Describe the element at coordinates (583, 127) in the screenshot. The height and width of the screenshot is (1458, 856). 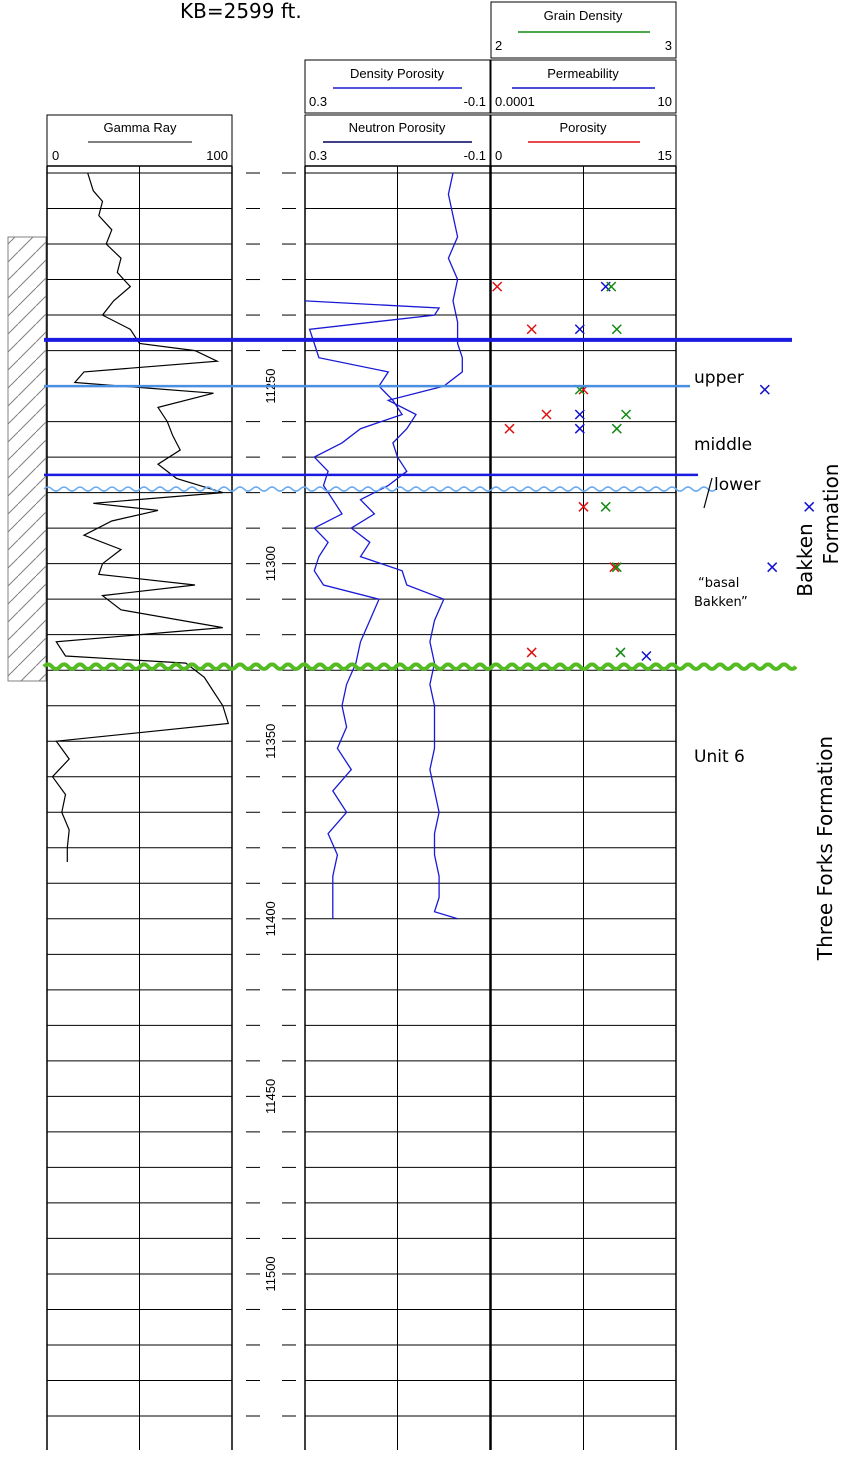
I see `porosity-title: Porosity` at that location.